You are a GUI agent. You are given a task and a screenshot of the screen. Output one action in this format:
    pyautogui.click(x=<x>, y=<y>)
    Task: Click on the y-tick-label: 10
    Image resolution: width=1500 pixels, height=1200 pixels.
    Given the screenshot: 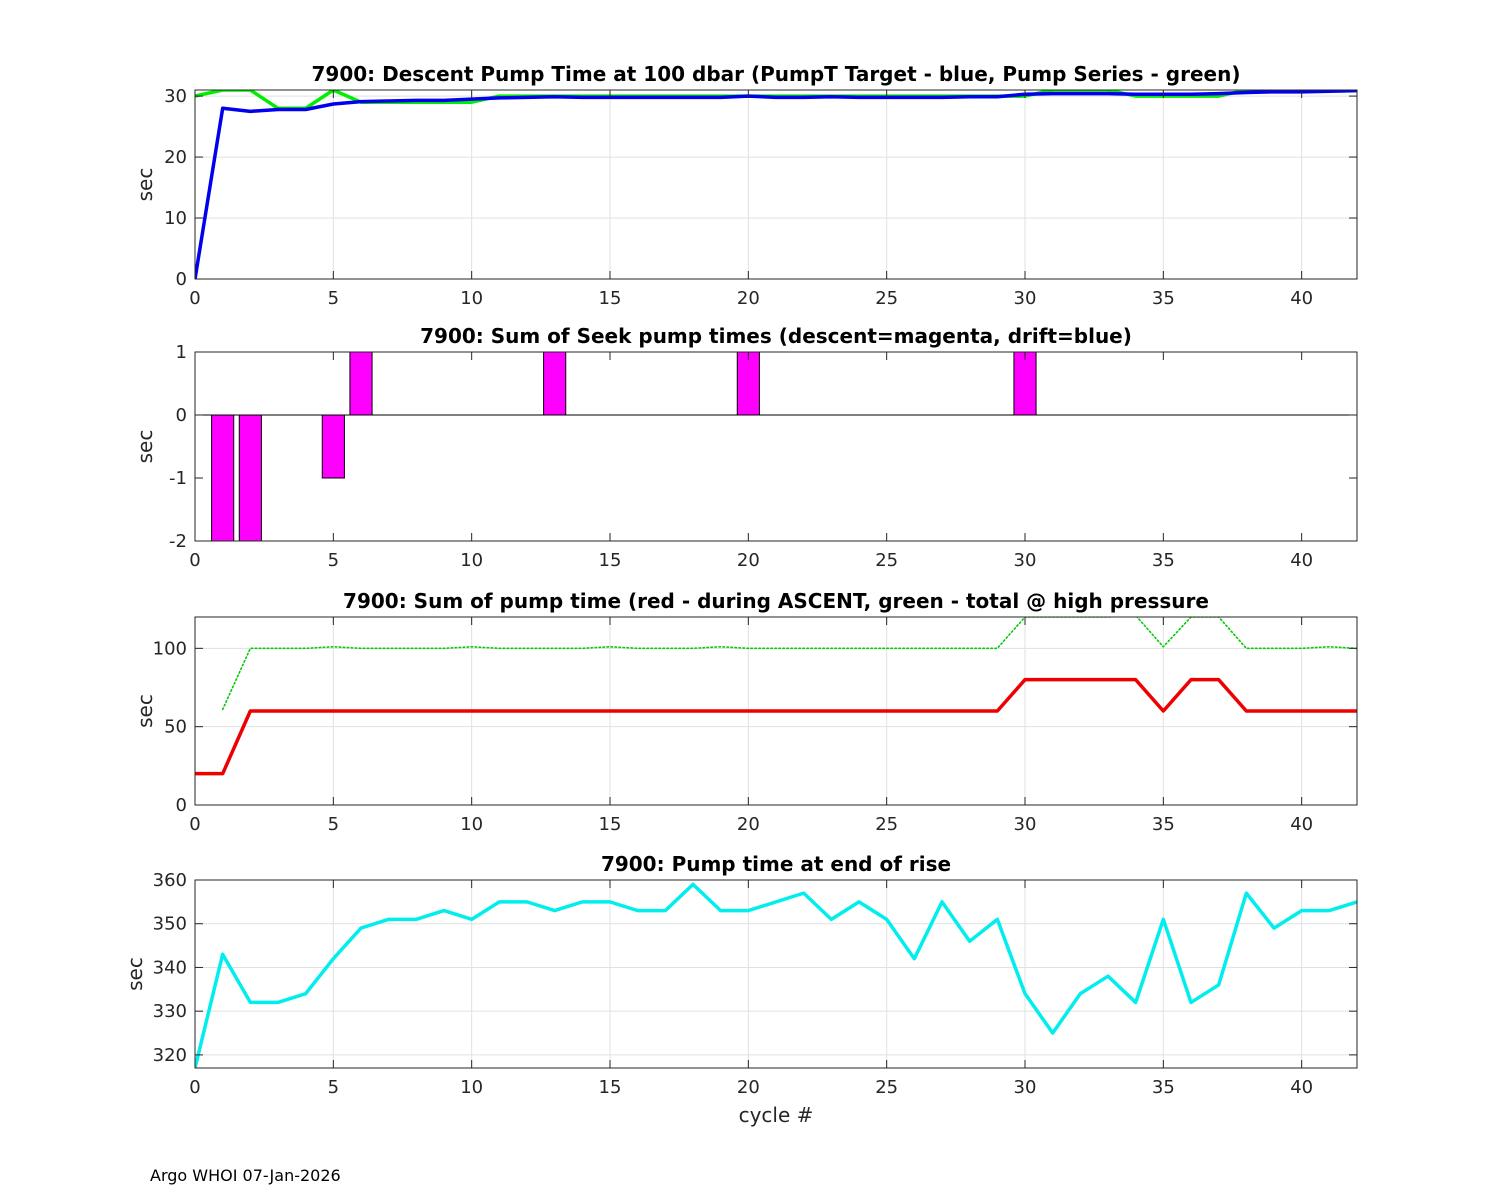 What is the action you would take?
    pyautogui.click(x=175, y=218)
    